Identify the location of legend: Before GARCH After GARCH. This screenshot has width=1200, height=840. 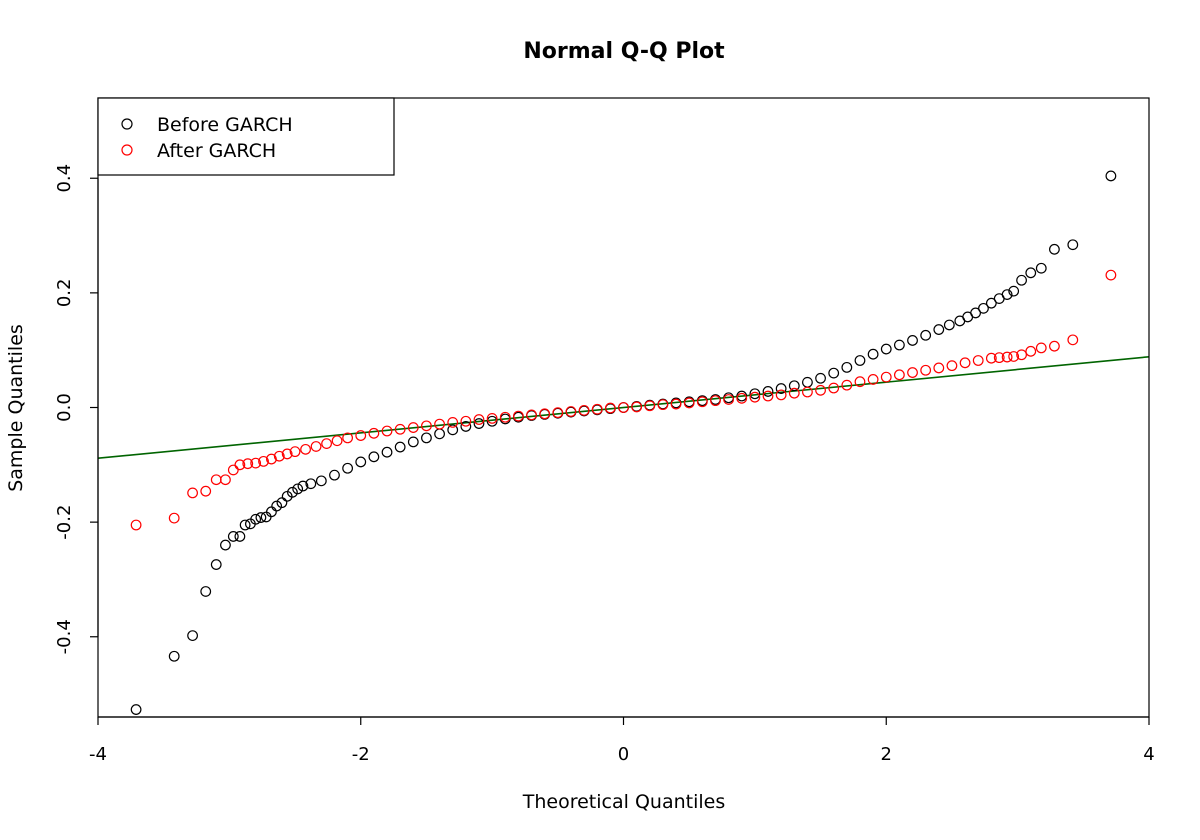
(246, 136).